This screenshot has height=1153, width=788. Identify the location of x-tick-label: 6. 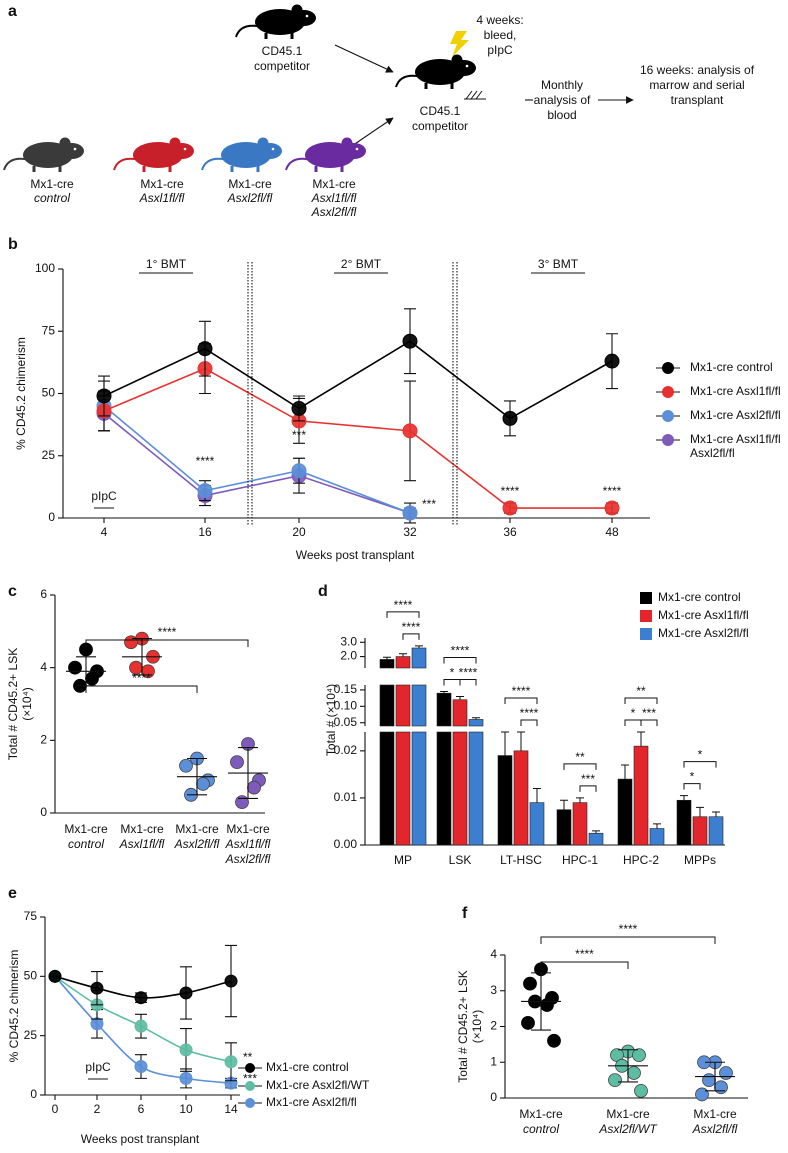
(141, 1109).